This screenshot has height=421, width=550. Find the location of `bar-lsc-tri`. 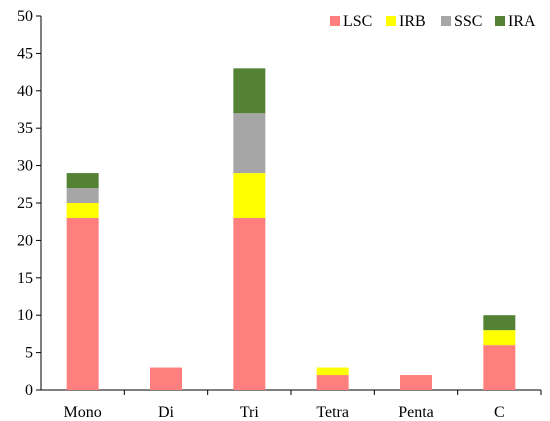

bar-lsc-tri is located at coordinates (249, 303).